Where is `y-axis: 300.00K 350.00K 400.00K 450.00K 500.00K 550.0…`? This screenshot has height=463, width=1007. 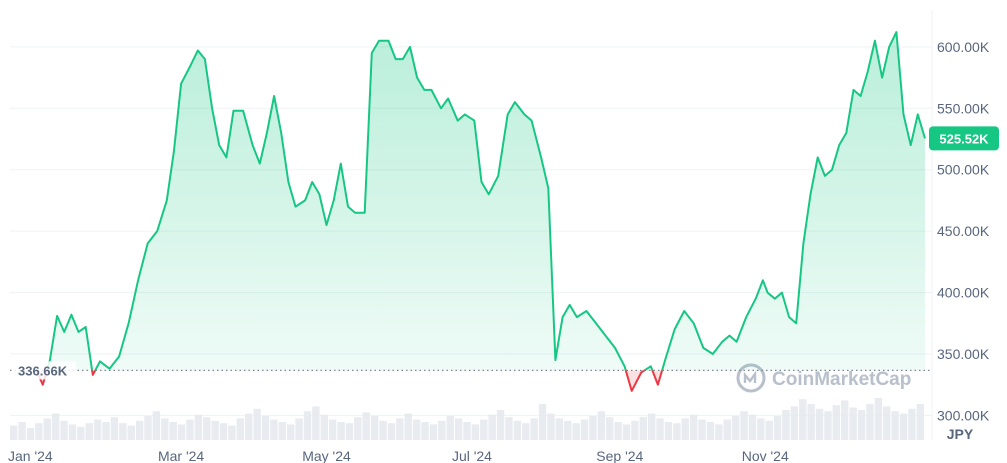
y-axis: 300.00K 350.00K 400.00K 450.00K 500.00K 550.0… is located at coordinates (963, 231).